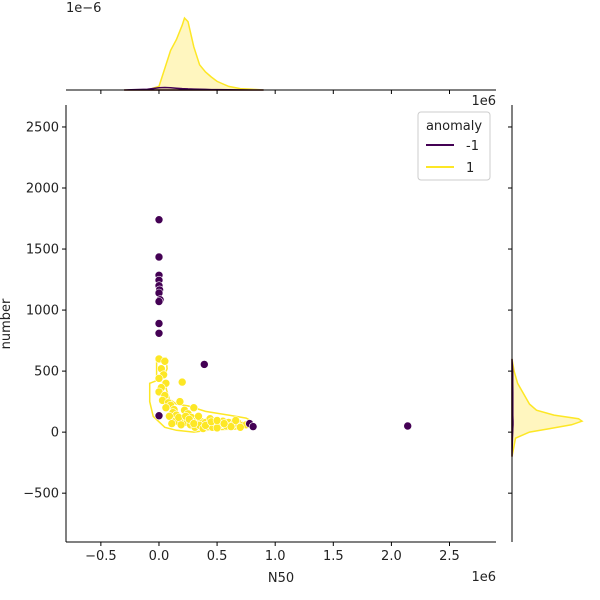 This screenshot has height=600, width=600. What do you see at coordinates (217, 556) in the screenshot?
I see `x-tick-label: 0.5` at bounding box center [217, 556].